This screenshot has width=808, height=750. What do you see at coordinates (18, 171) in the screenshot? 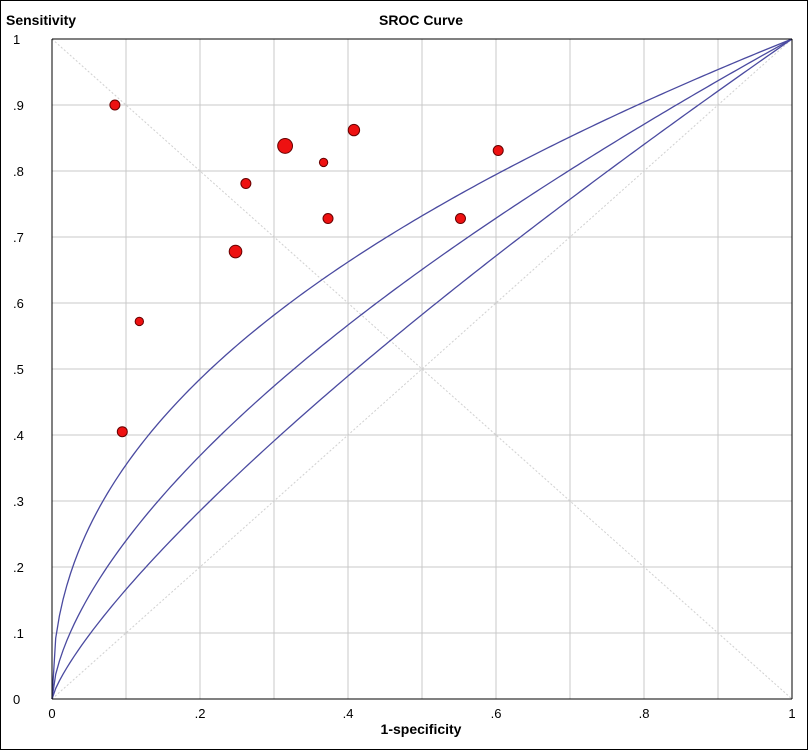
I see `y-tick-label: .8` at bounding box center [18, 171].